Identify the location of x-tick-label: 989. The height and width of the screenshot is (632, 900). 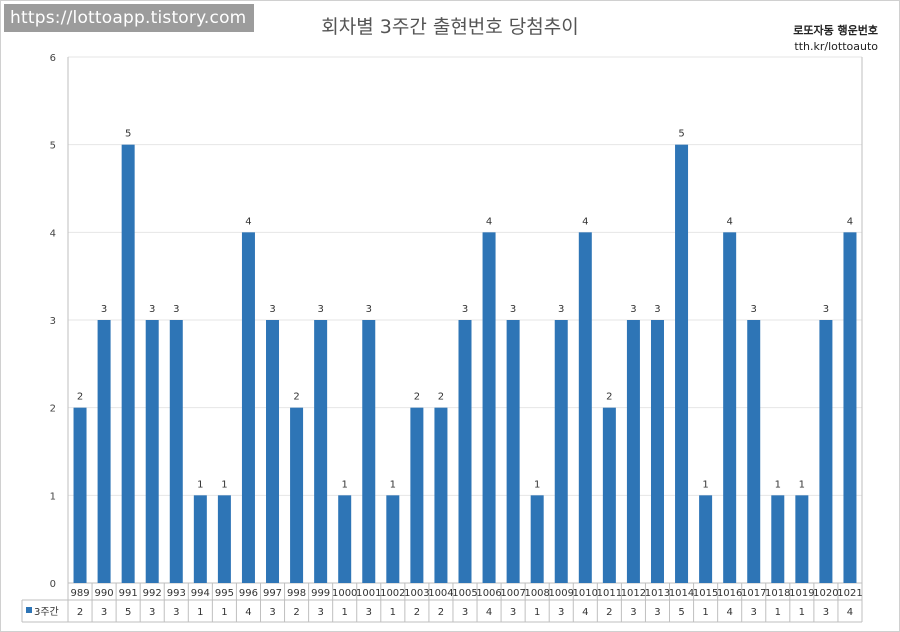
(79, 593).